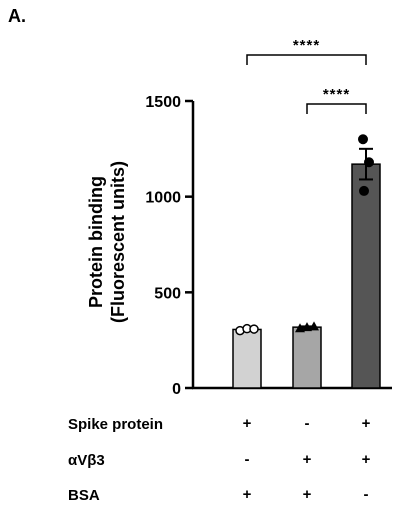 The height and width of the screenshot is (514, 403). What do you see at coordinates (307, 494) in the screenshot?
I see `condition-value-2-1: +` at bounding box center [307, 494].